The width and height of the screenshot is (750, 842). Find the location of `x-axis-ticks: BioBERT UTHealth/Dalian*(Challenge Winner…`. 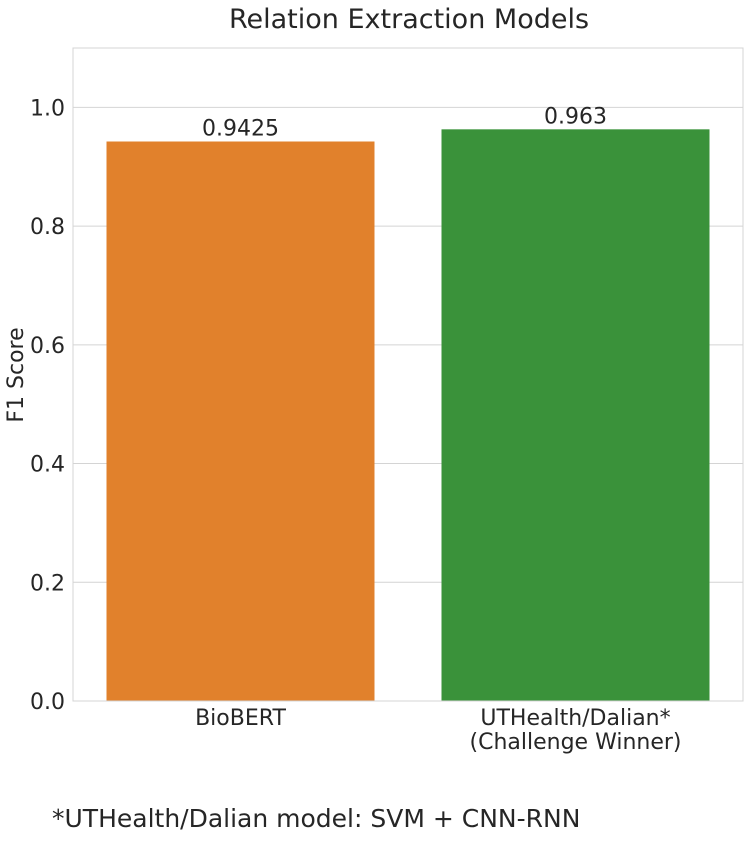

x-axis-ticks: BioBERT UTHealth/Dalian*(Challenge Winner… is located at coordinates (438, 730).